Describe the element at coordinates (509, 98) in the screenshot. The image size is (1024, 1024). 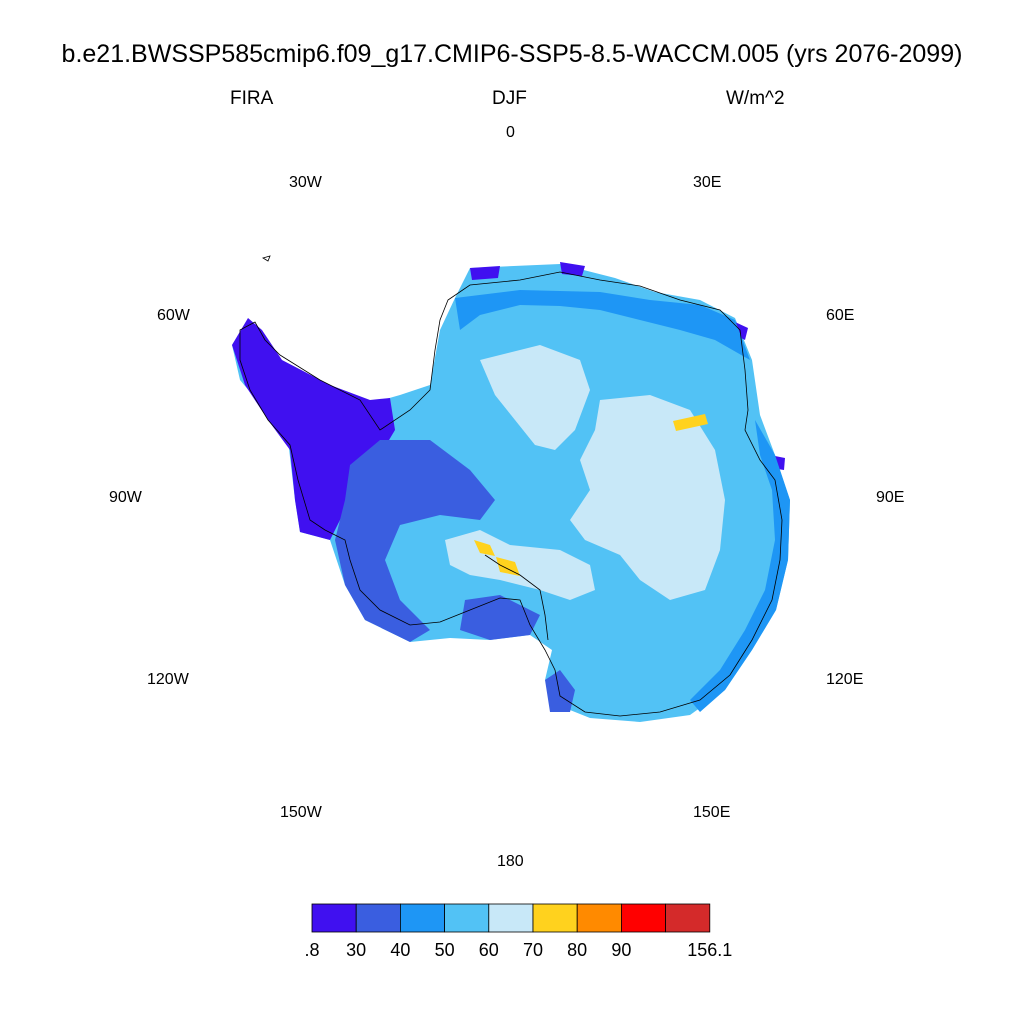
I see `season-label: DJF` at that location.